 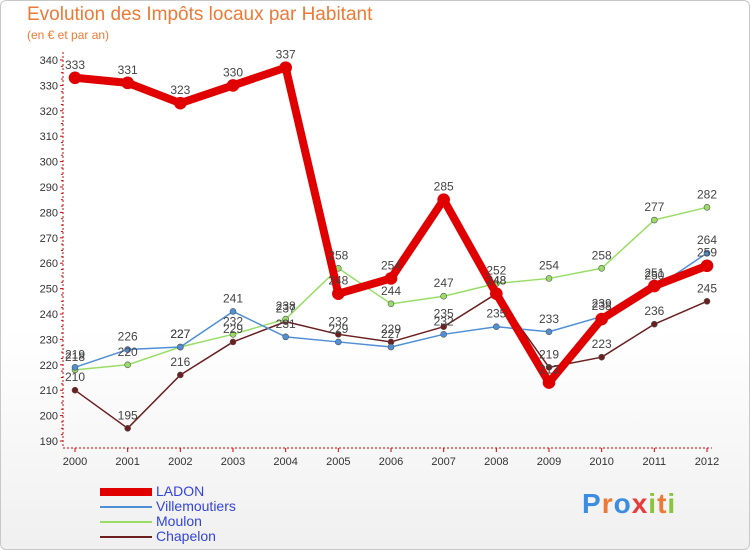 What do you see at coordinates (286, 309) in the screenshot?
I see `data-label: 237` at bounding box center [286, 309].